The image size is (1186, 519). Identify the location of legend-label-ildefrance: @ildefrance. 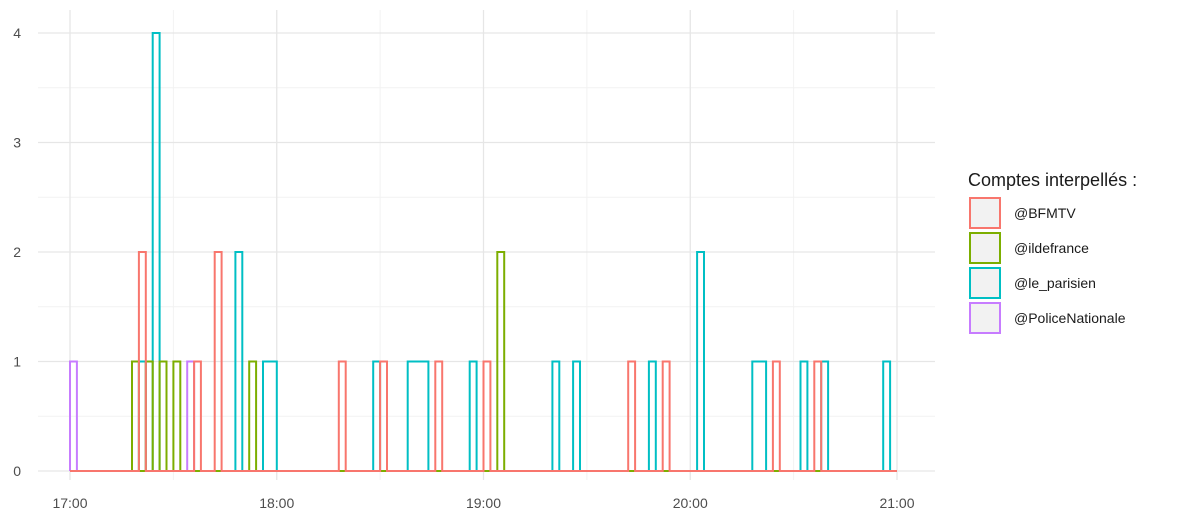
(1051, 248).